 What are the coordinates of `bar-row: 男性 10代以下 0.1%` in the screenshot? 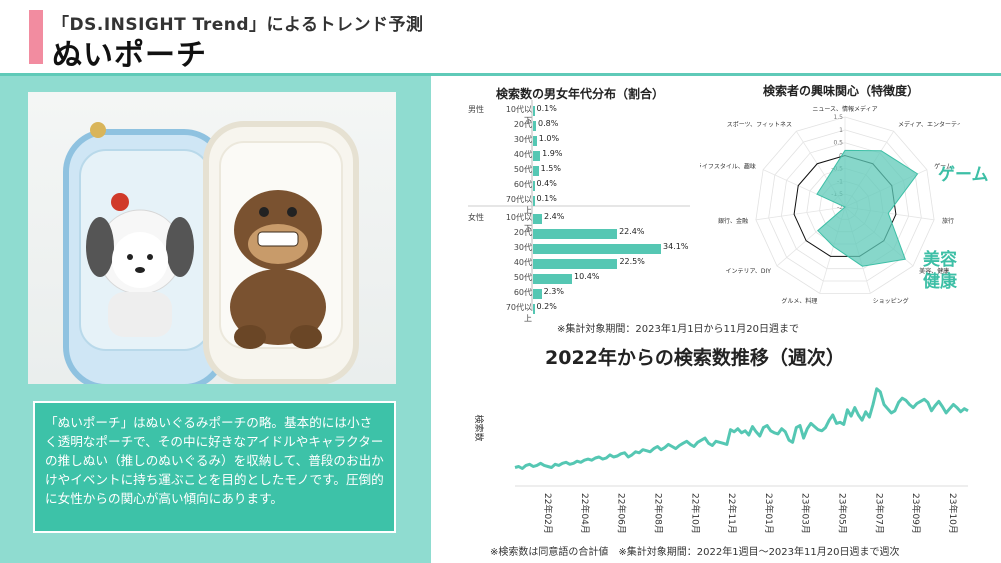 It's located at (579, 114).